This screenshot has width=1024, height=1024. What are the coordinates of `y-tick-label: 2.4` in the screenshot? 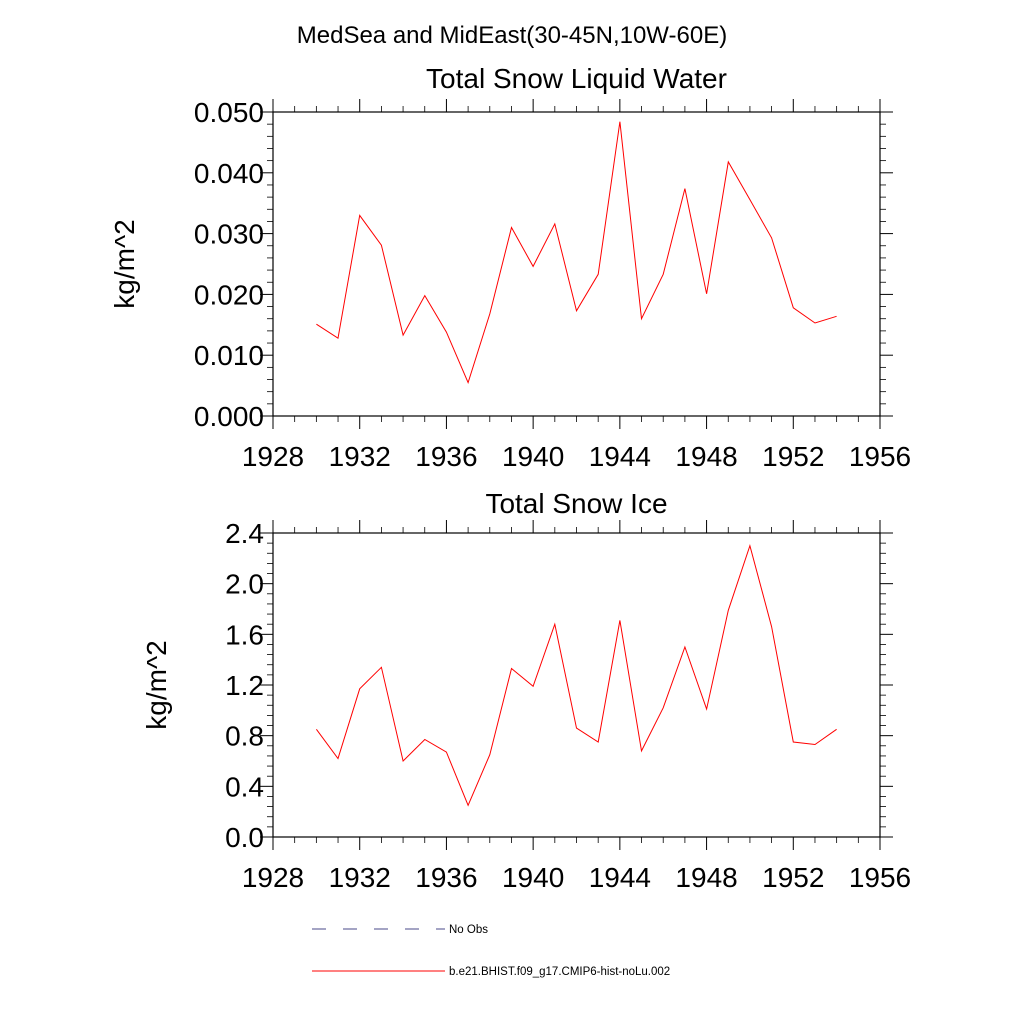 It's located at (244, 533).